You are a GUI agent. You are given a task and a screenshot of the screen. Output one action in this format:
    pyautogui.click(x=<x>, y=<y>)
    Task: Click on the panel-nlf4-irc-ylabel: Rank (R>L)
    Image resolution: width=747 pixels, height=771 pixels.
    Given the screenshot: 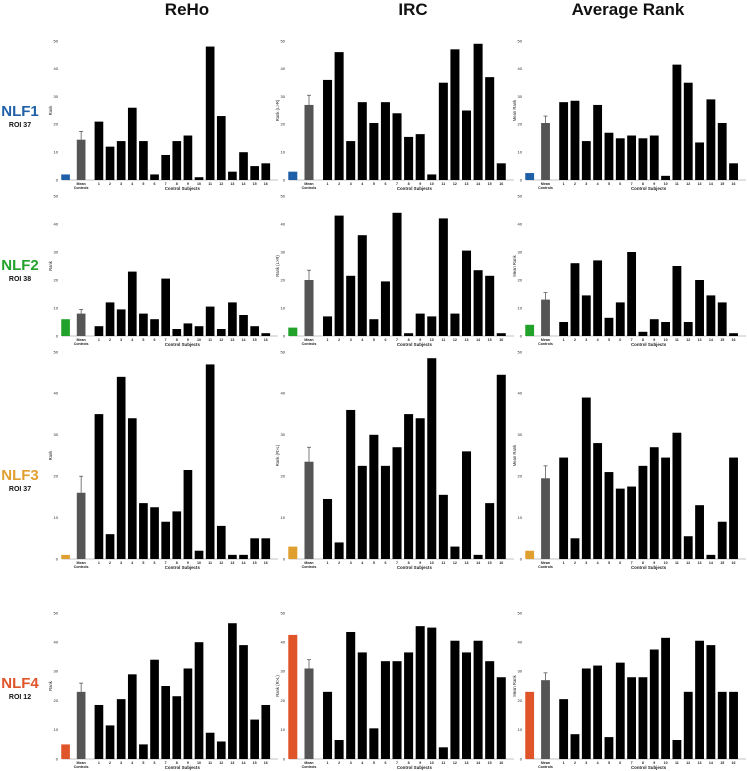 What is the action you would take?
    pyautogui.click(x=277, y=686)
    